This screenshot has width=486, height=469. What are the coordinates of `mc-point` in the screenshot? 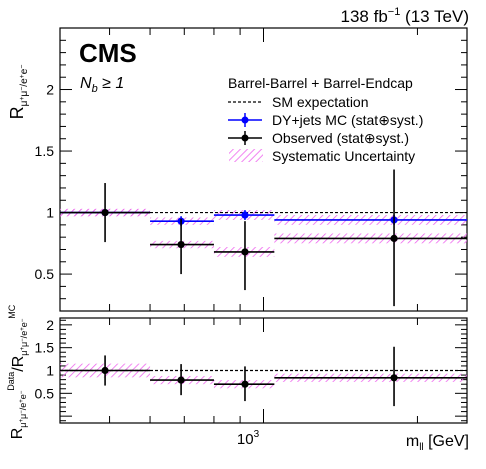 It's located at (245, 215).